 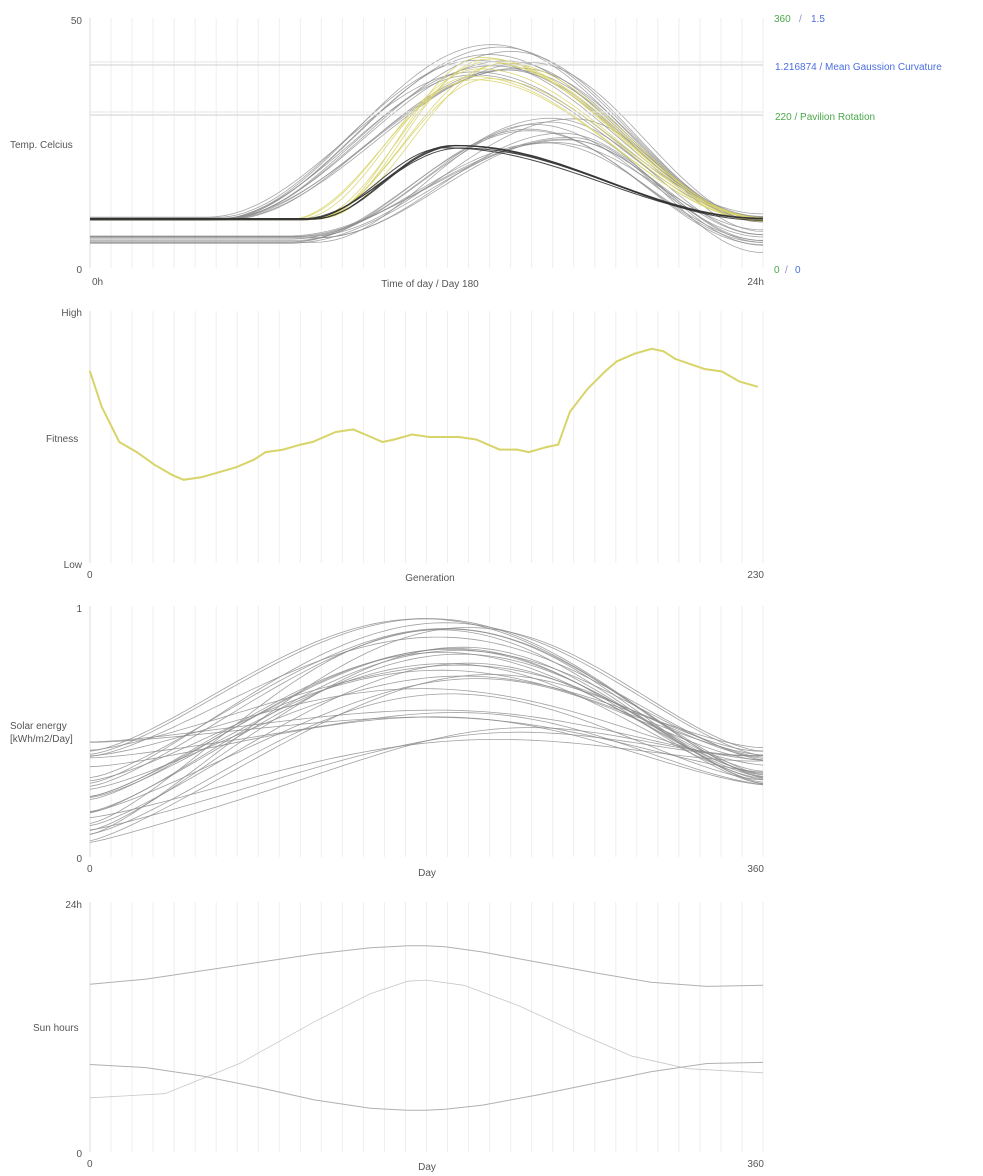 I want to click on temperature-grid, so click(x=426, y=143).